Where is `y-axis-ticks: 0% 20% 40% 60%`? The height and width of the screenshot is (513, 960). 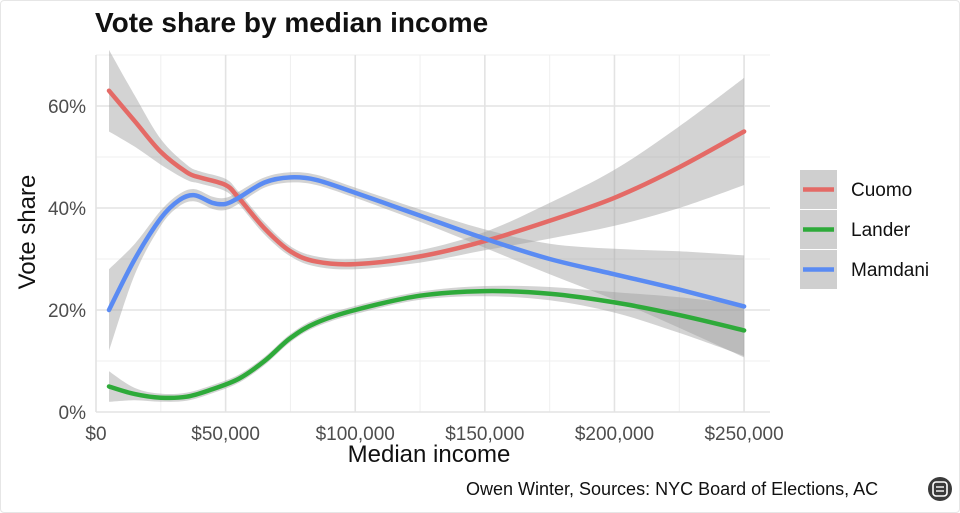
y-axis-ticks: 0% 20% 40% 60% is located at coordinates (67, 260).